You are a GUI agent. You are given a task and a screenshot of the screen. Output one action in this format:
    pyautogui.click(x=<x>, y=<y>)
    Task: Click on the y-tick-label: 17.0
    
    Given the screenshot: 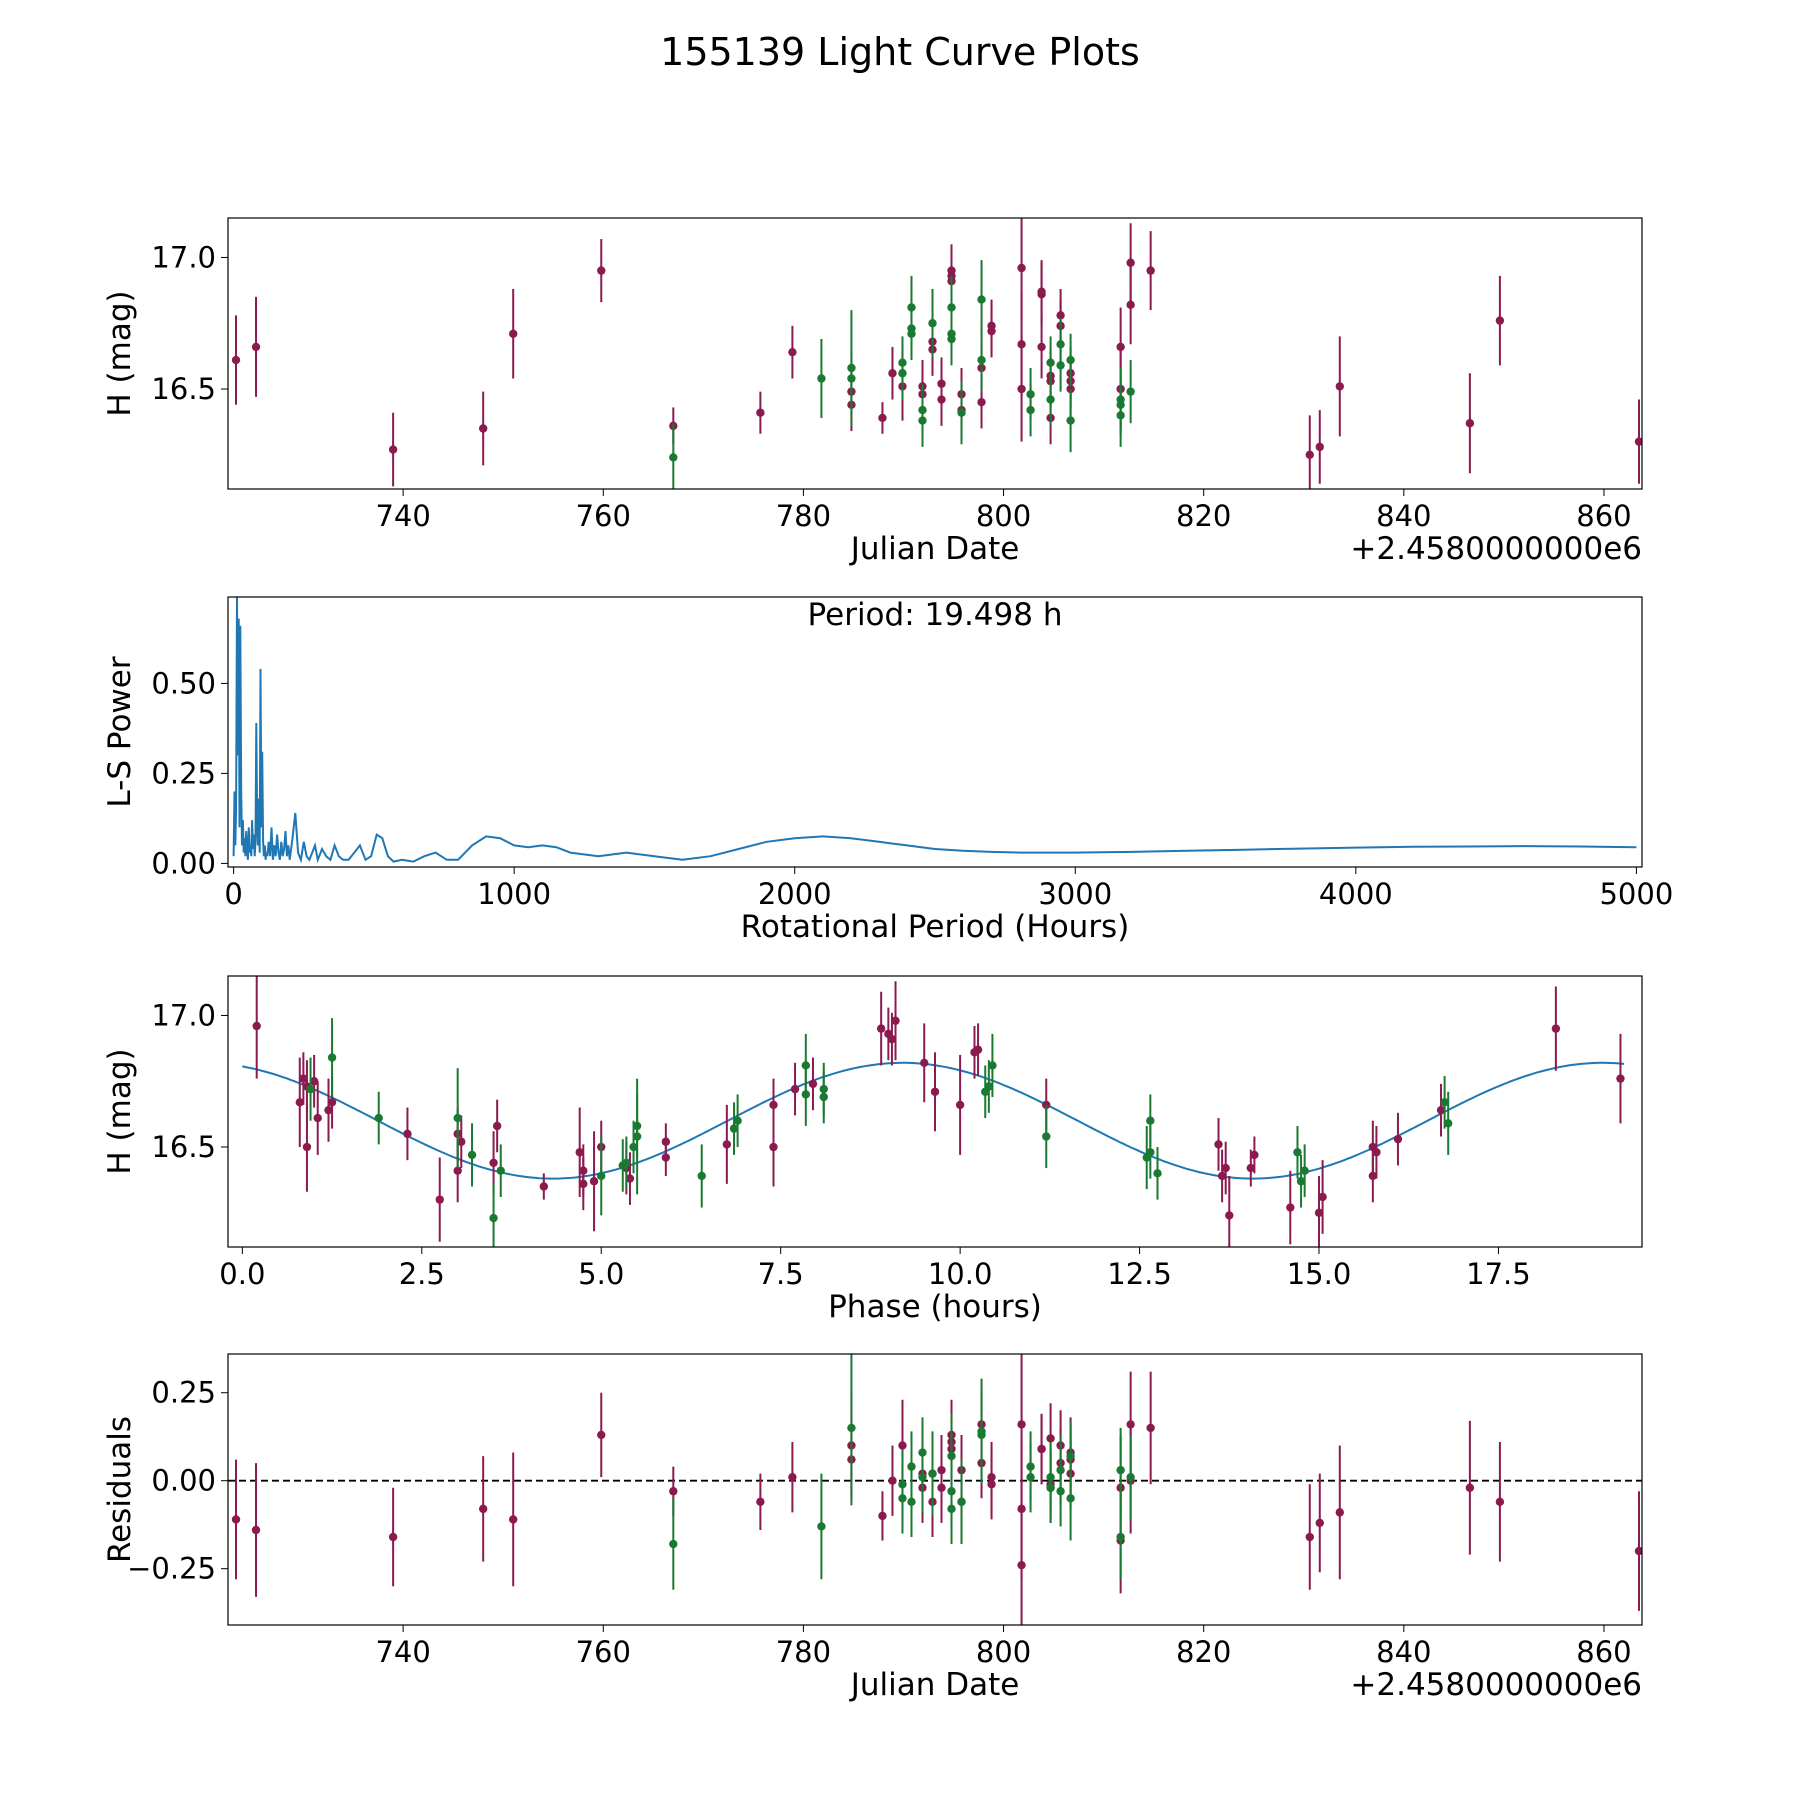 What is the action you would take?
    pyautogui.click(x=183, y=1015)
    